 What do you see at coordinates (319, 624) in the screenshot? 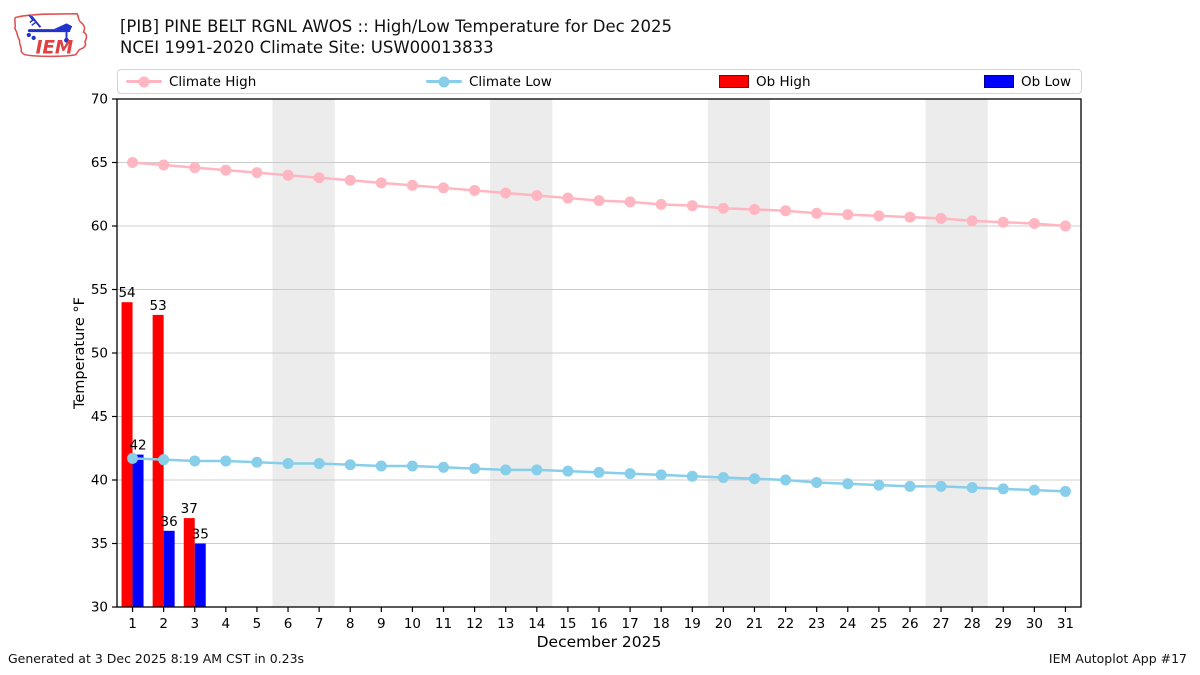
I see `x-tick-label: 7` at bounding box center [319, 624].